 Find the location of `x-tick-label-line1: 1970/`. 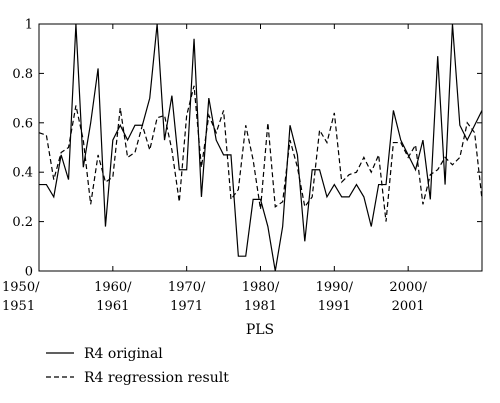

x-tick-label-line1: 1970/ is located at coordinates (187, 287).